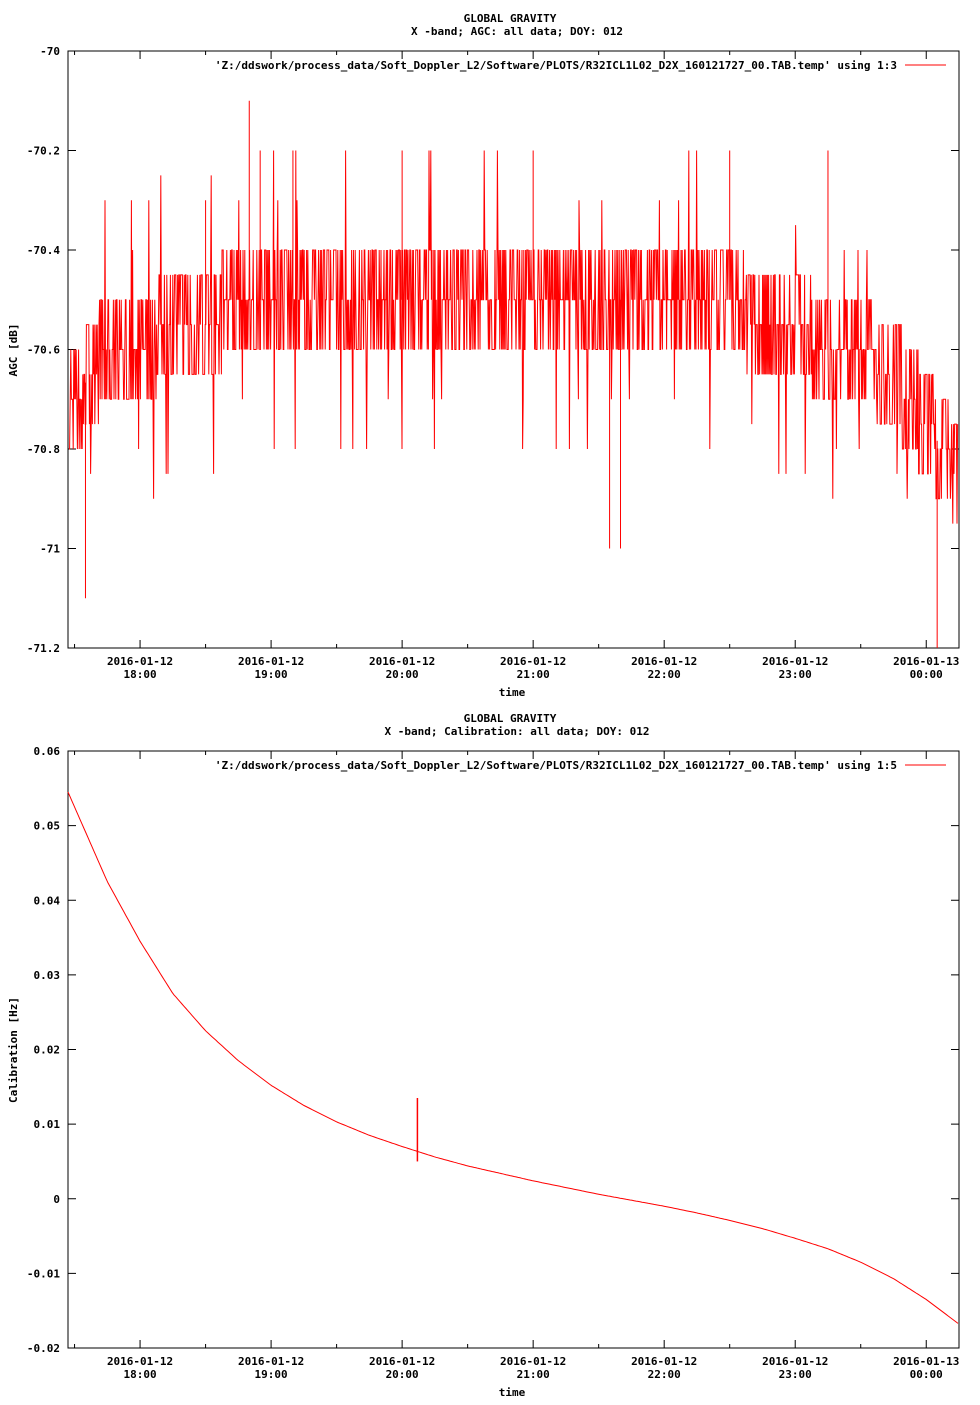 The image size is (980, 1405). Describe the element at coordinates (13, 350) in the screenshot. I see `chart1-y-axis-label: AGC [dB]` at that location.